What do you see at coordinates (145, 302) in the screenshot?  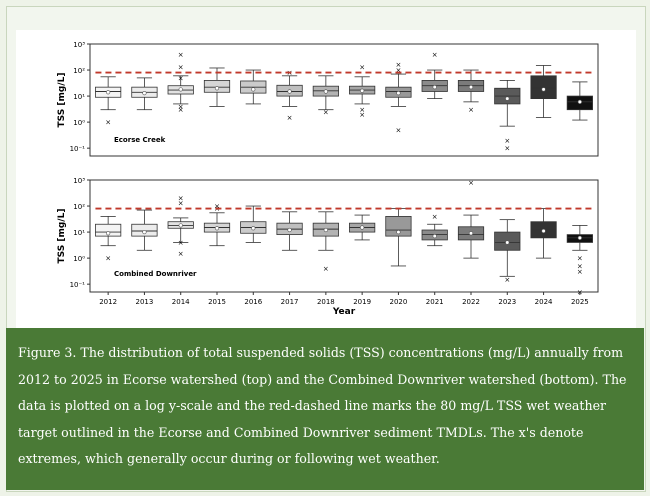 I see `x-tick-label: 2013` at bounding box center [145, 302].